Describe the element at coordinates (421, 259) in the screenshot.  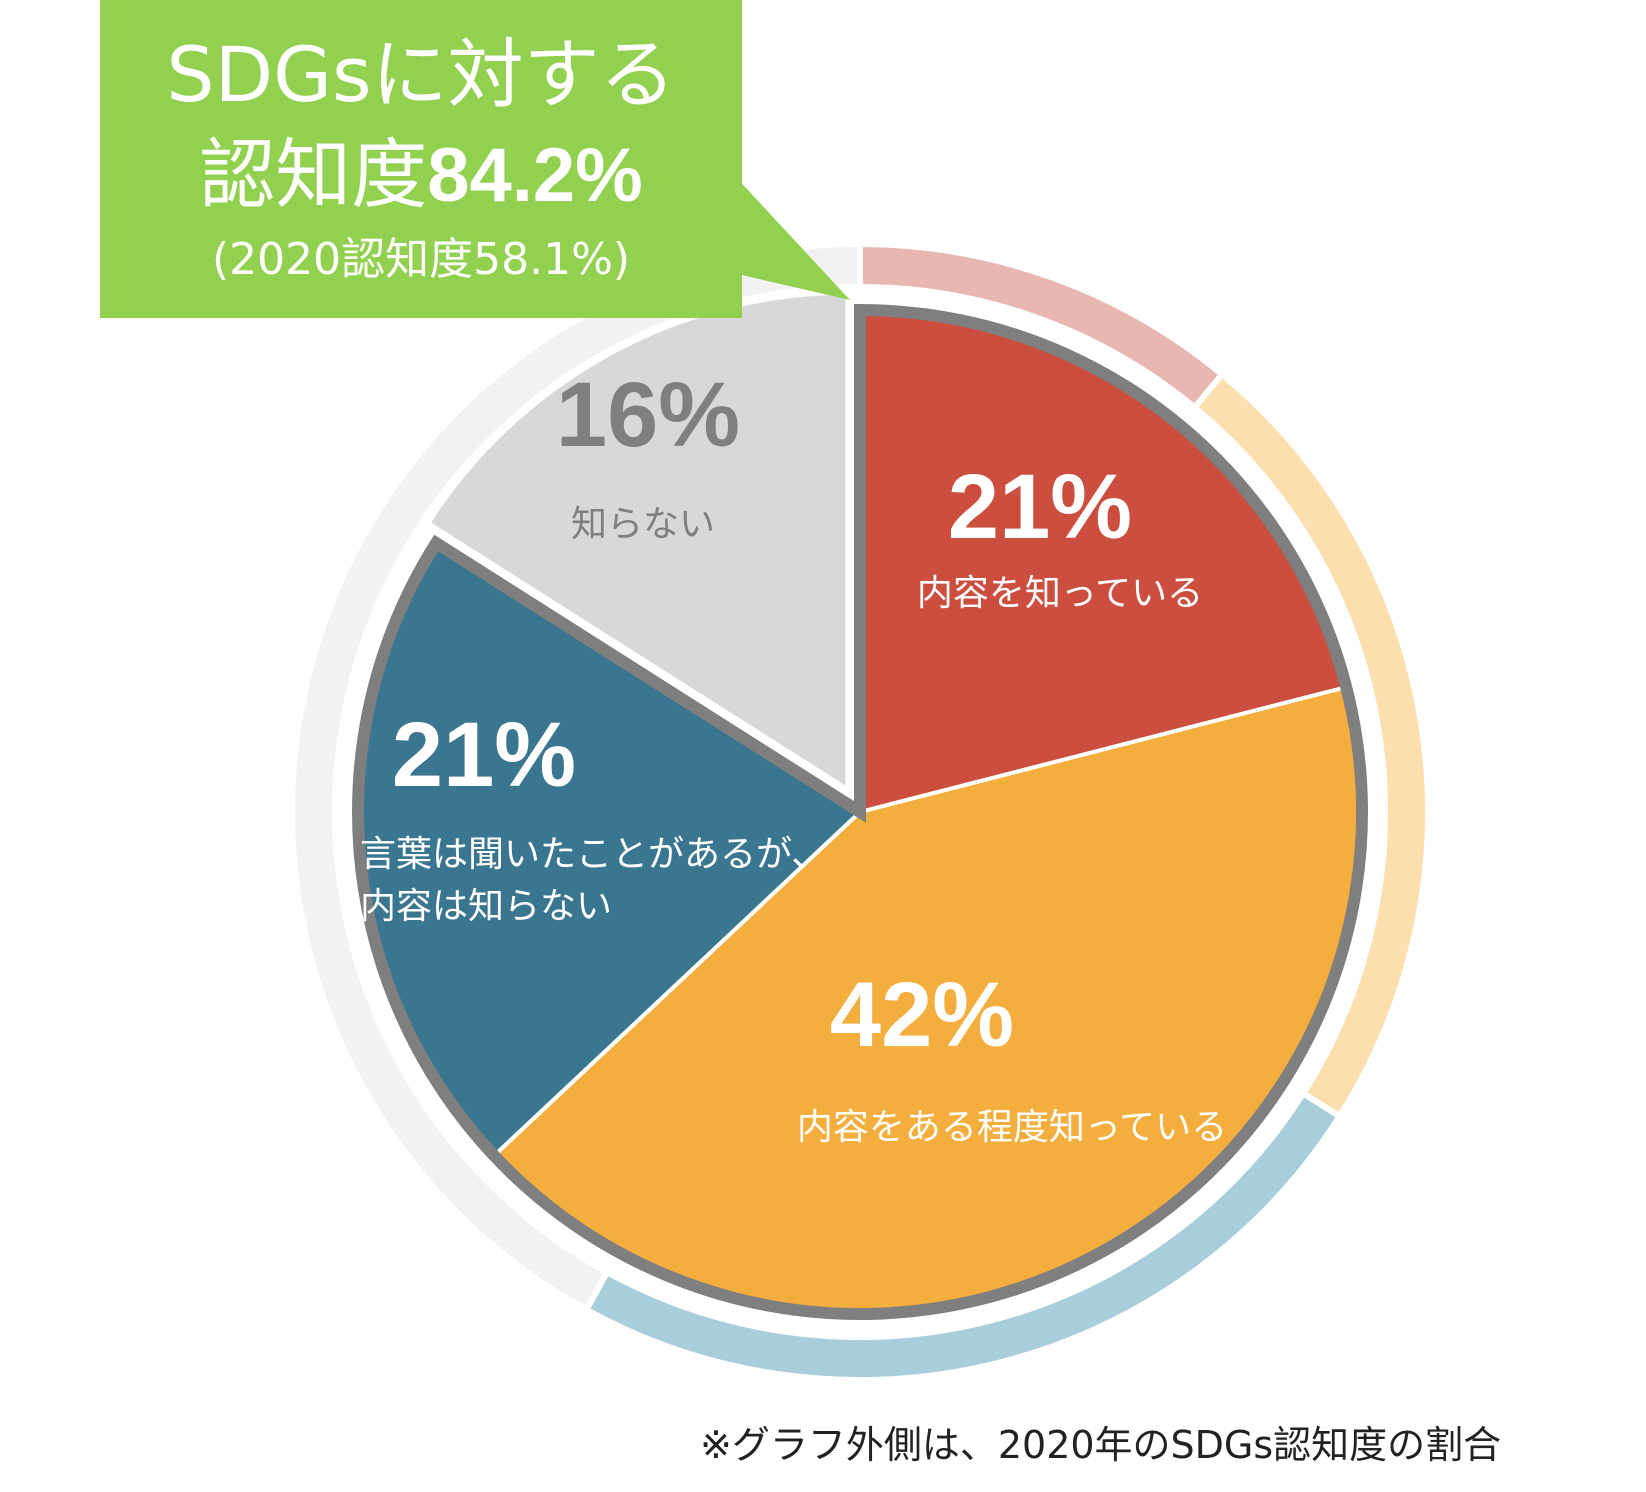
I see `callout-2020-comparison: (2020認知度58.1%)` at that location.